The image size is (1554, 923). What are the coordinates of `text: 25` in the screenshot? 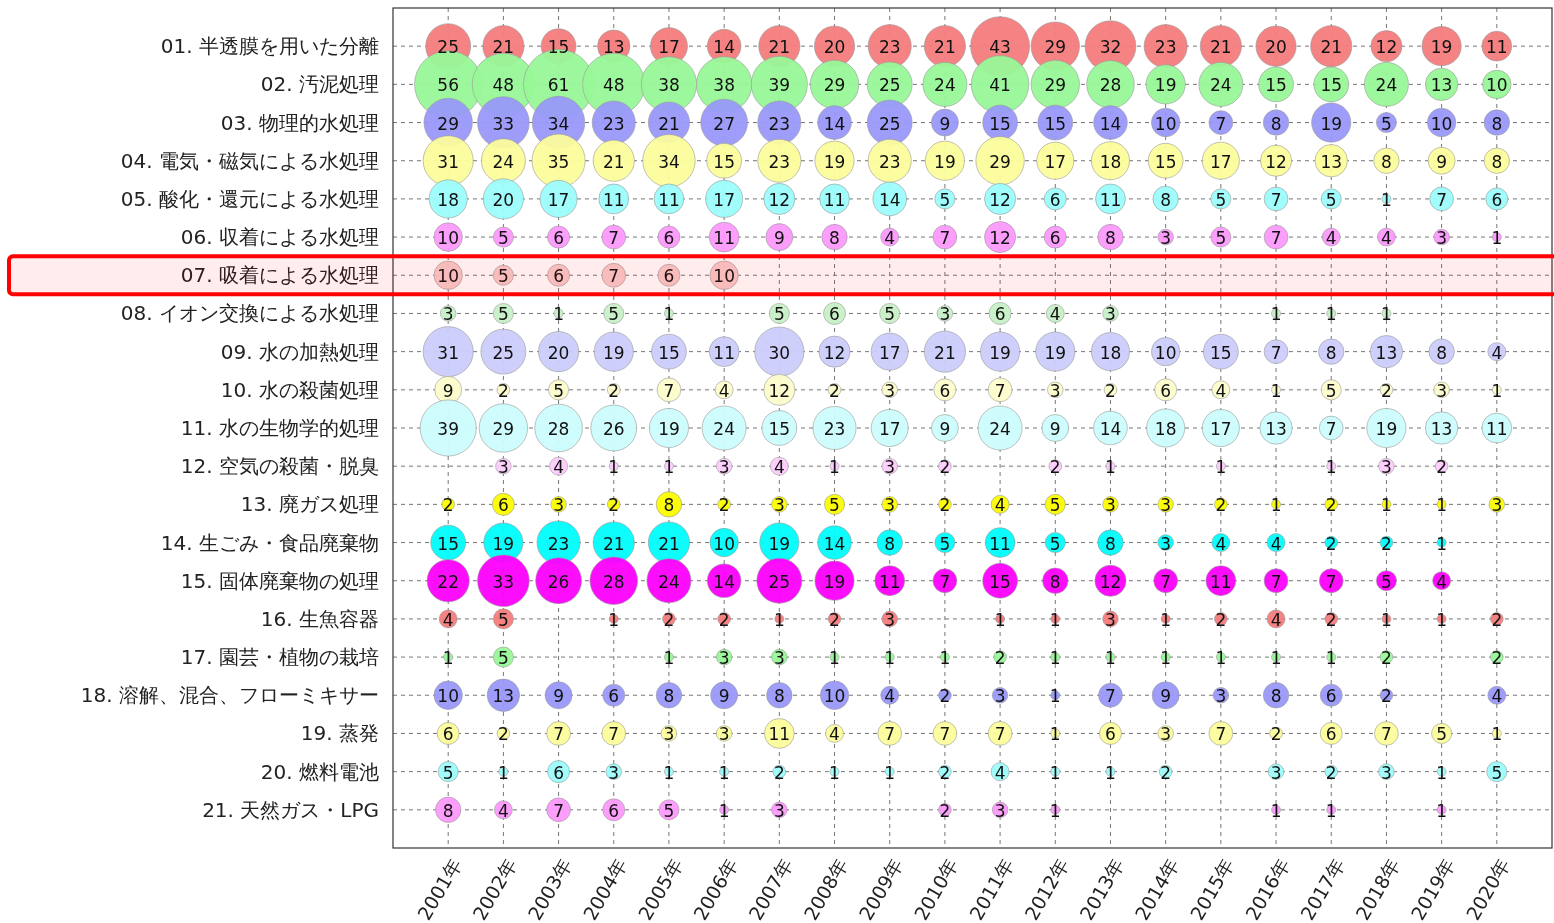 It's located at (889, 85).